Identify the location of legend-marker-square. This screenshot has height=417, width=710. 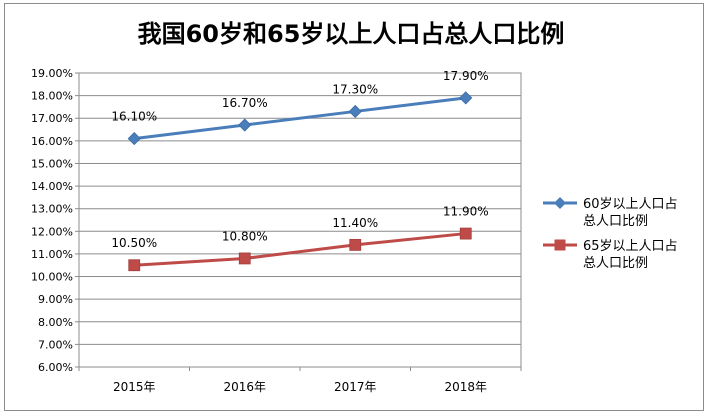
(560, 245).